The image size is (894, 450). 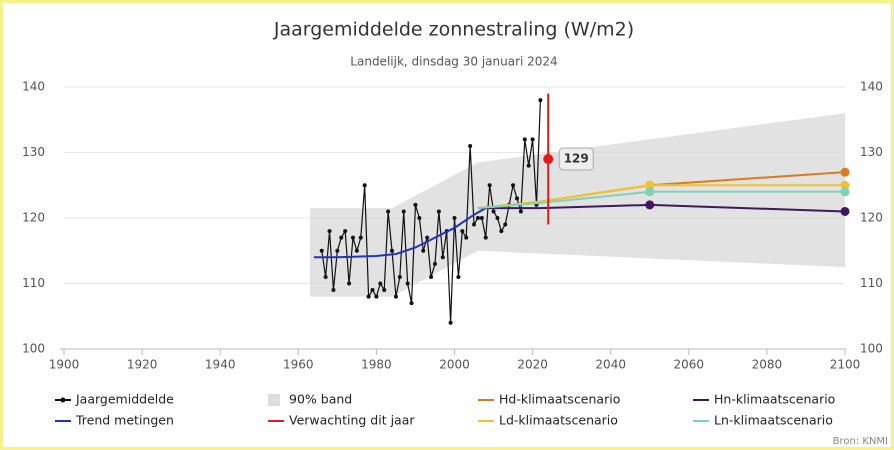 What do you see at coordinates (64, 365) in the screenshot?
I see `x-tick-label: 1900` at bounding box center [64, 365].